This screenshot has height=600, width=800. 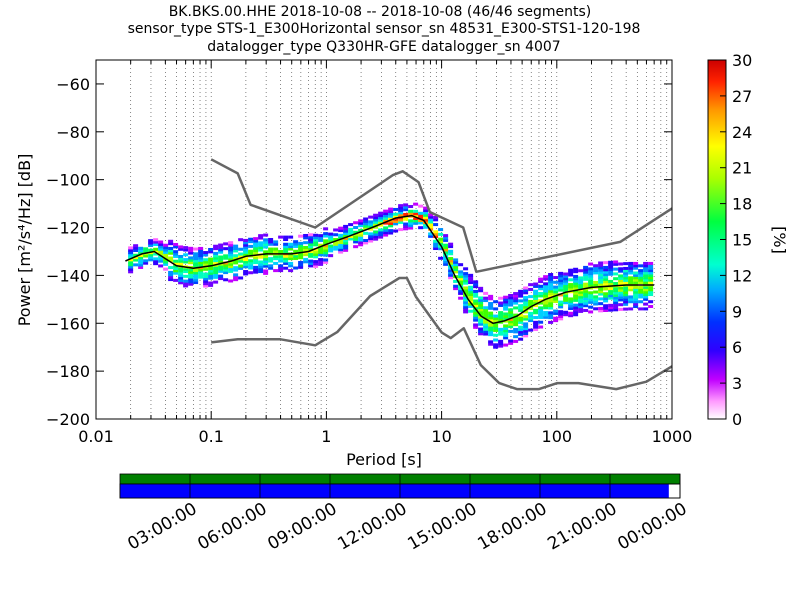 I want to click on x-tick-label: 0.1, so click(x=210, y=436).